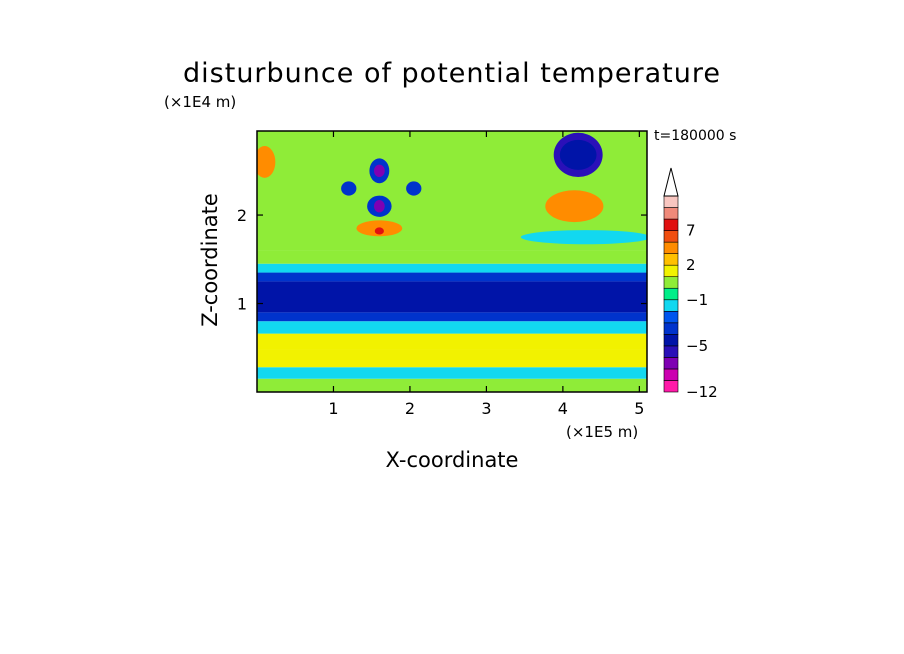 The image size is (904, 654). What do you see at coordinates (242, 215) in the screenshot?
I see `y-tick-label: 2` at bounding box center [242, 215].